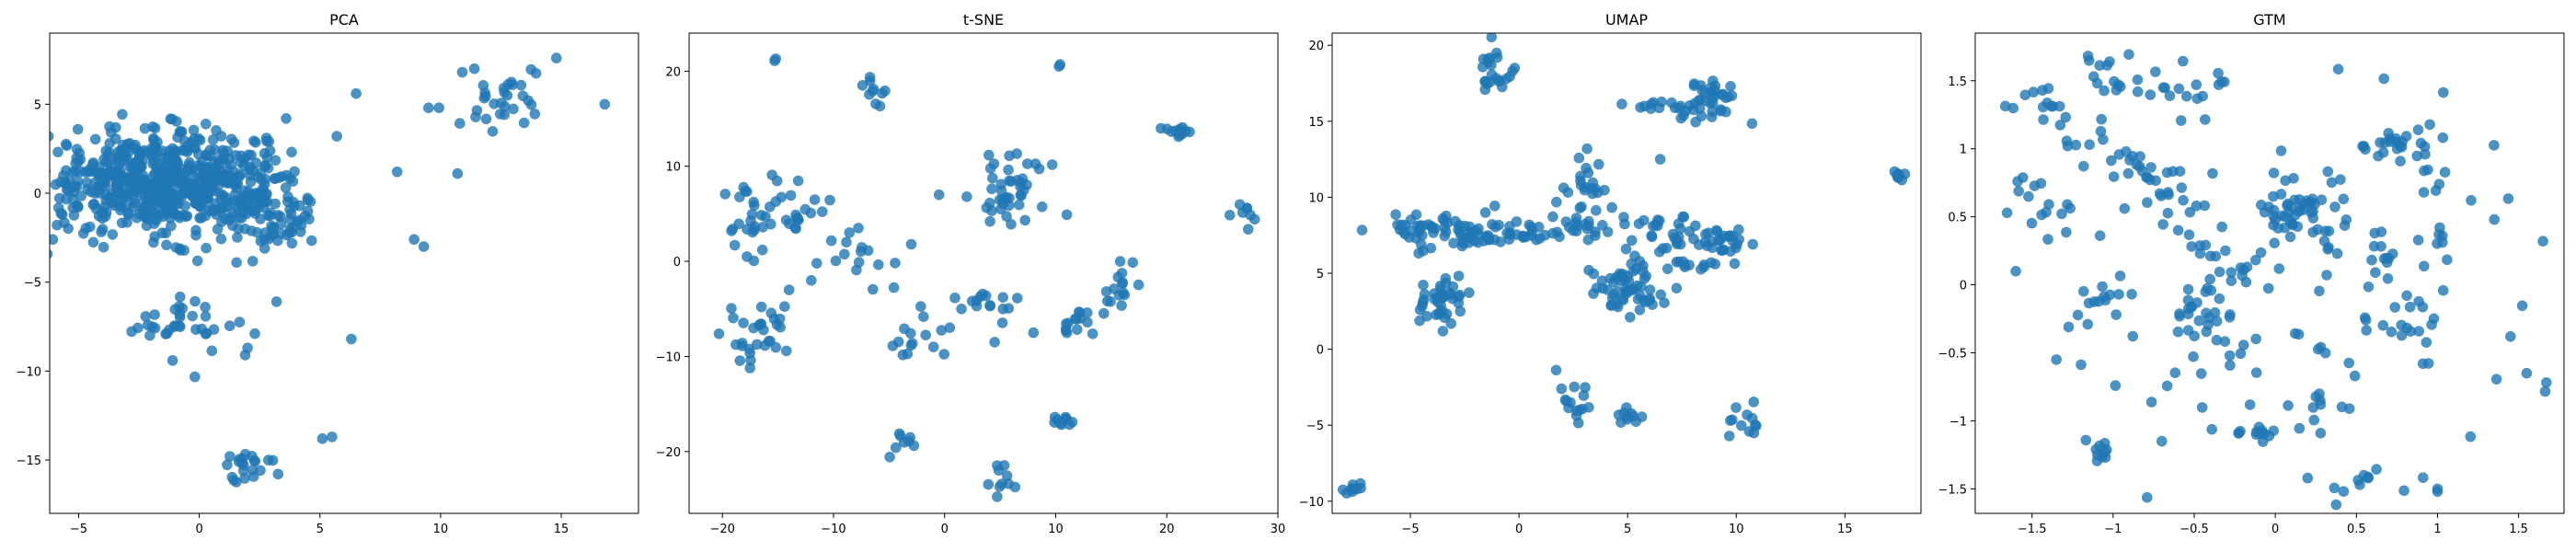 The width and height of the screenshot is (2576, 552). What do you see at coordinates (945, 529) in the screenshot?
I see `x-tick-label: 0` at bounding box center [945, 529].